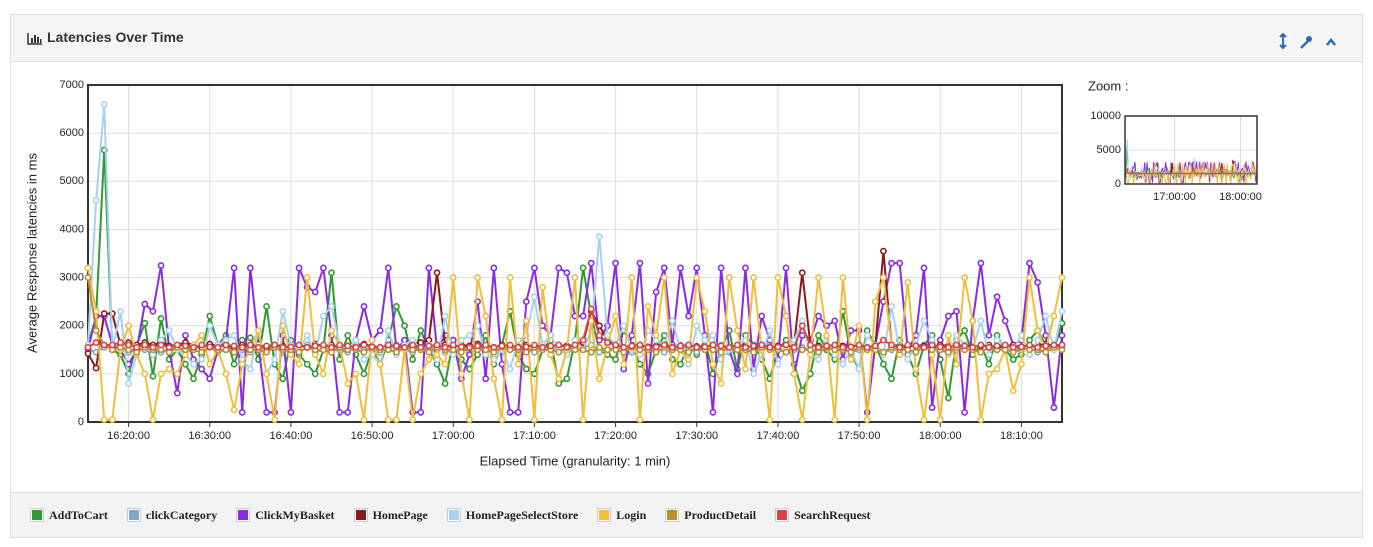 The width and height of the screenshot is (1373, 547). What do you see at coordinates (209, 436) in the screenshot?
I see `x-tick-label: 16:30:00` at bounding box center [209, 436].